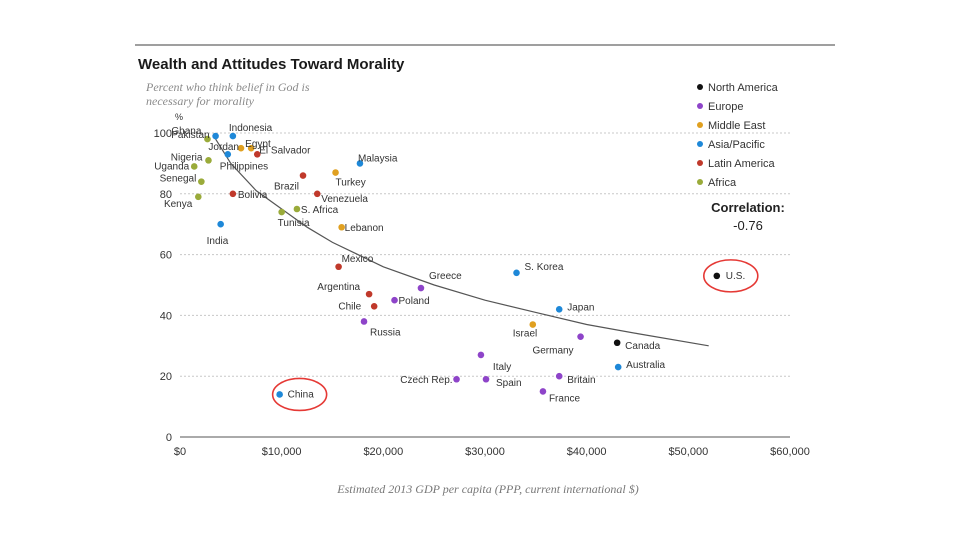 The width and height of the screenshot is (960, 540). Describe the element at coordinates (171, 166) in the screenshot. I see `point-label-uganda: Uganda` at that location.